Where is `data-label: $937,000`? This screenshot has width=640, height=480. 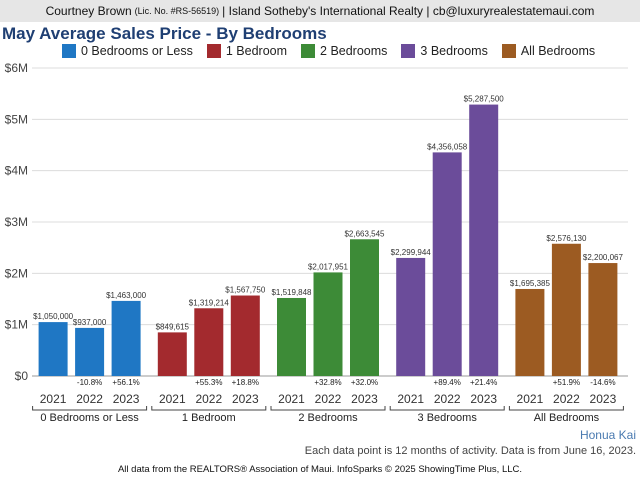 data-label: $937,000 is located at coordinates (90, 322).